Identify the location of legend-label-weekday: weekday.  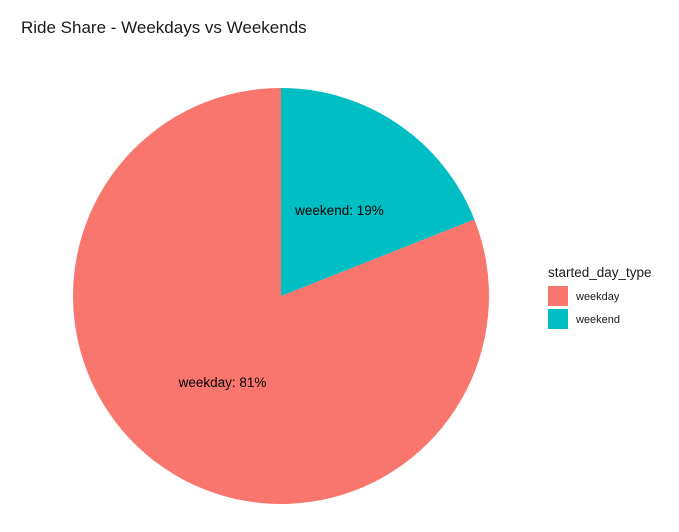
(597, 297).